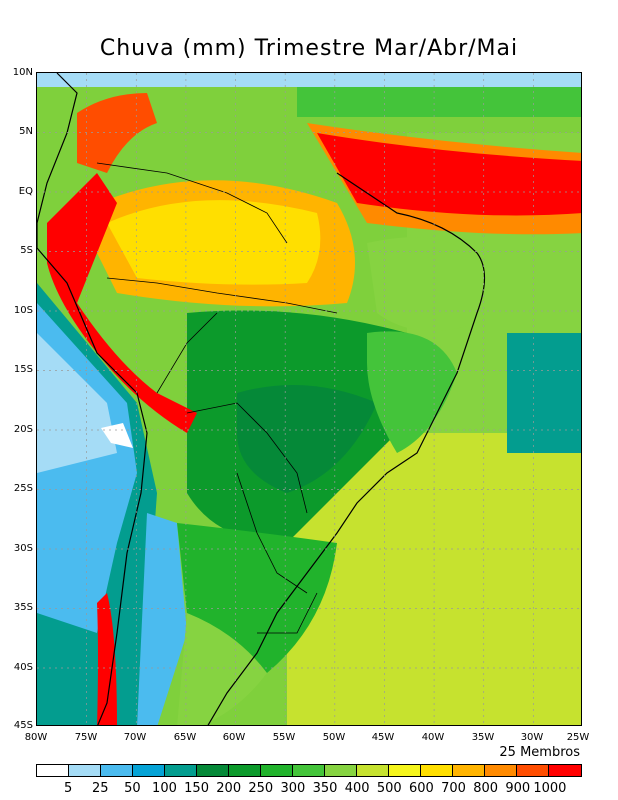  What do you see at coordinates (483, 737) in the screenshot?
I see `lon-label-35w: 35W` at bounding box center [483, 737].